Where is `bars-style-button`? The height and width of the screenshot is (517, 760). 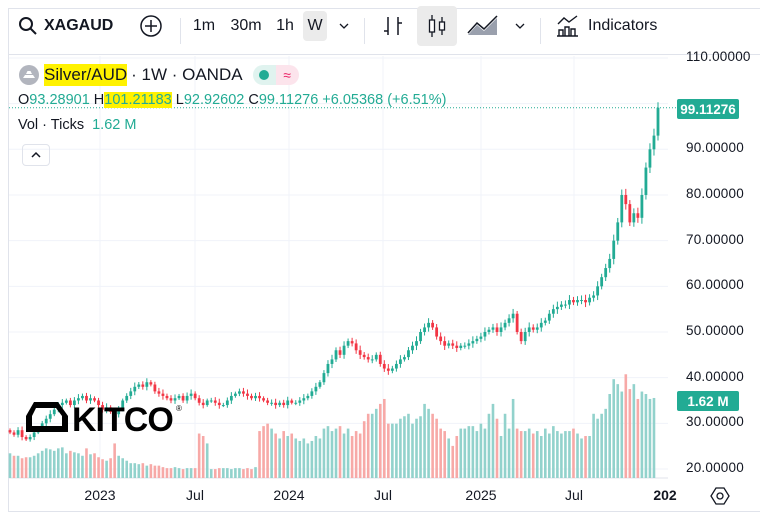 bars-style-button is located at coordinates (393, 26).